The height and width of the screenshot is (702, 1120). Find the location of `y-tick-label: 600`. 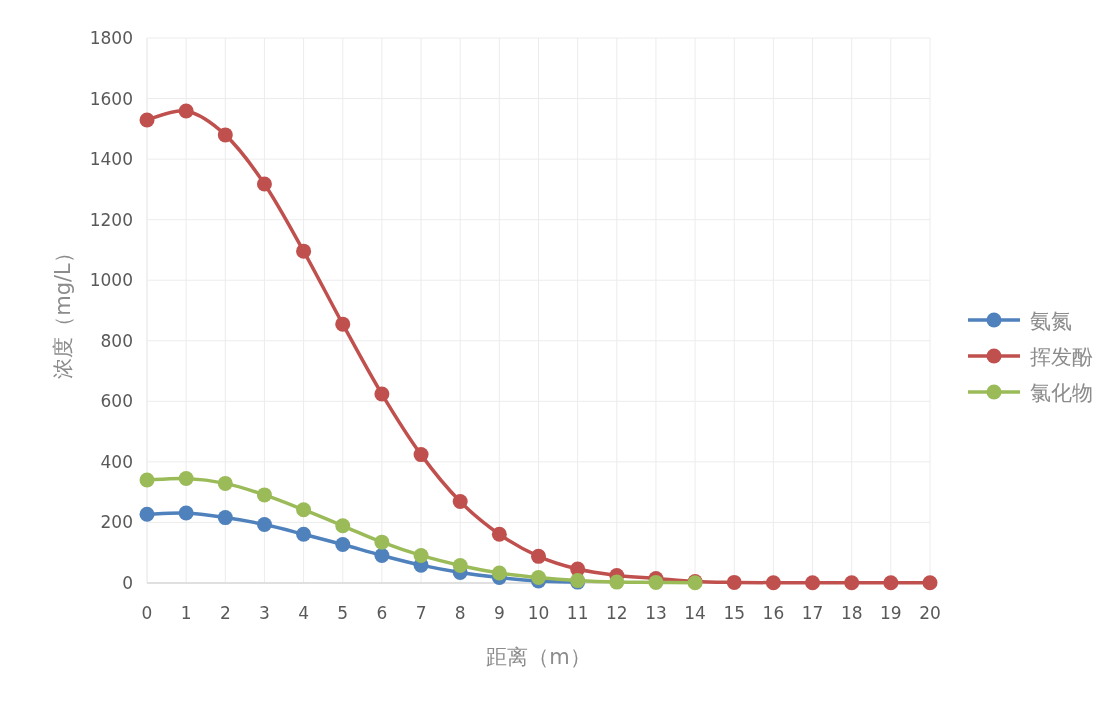

y-tick-label: 600 is located at coordinates (116, 401).